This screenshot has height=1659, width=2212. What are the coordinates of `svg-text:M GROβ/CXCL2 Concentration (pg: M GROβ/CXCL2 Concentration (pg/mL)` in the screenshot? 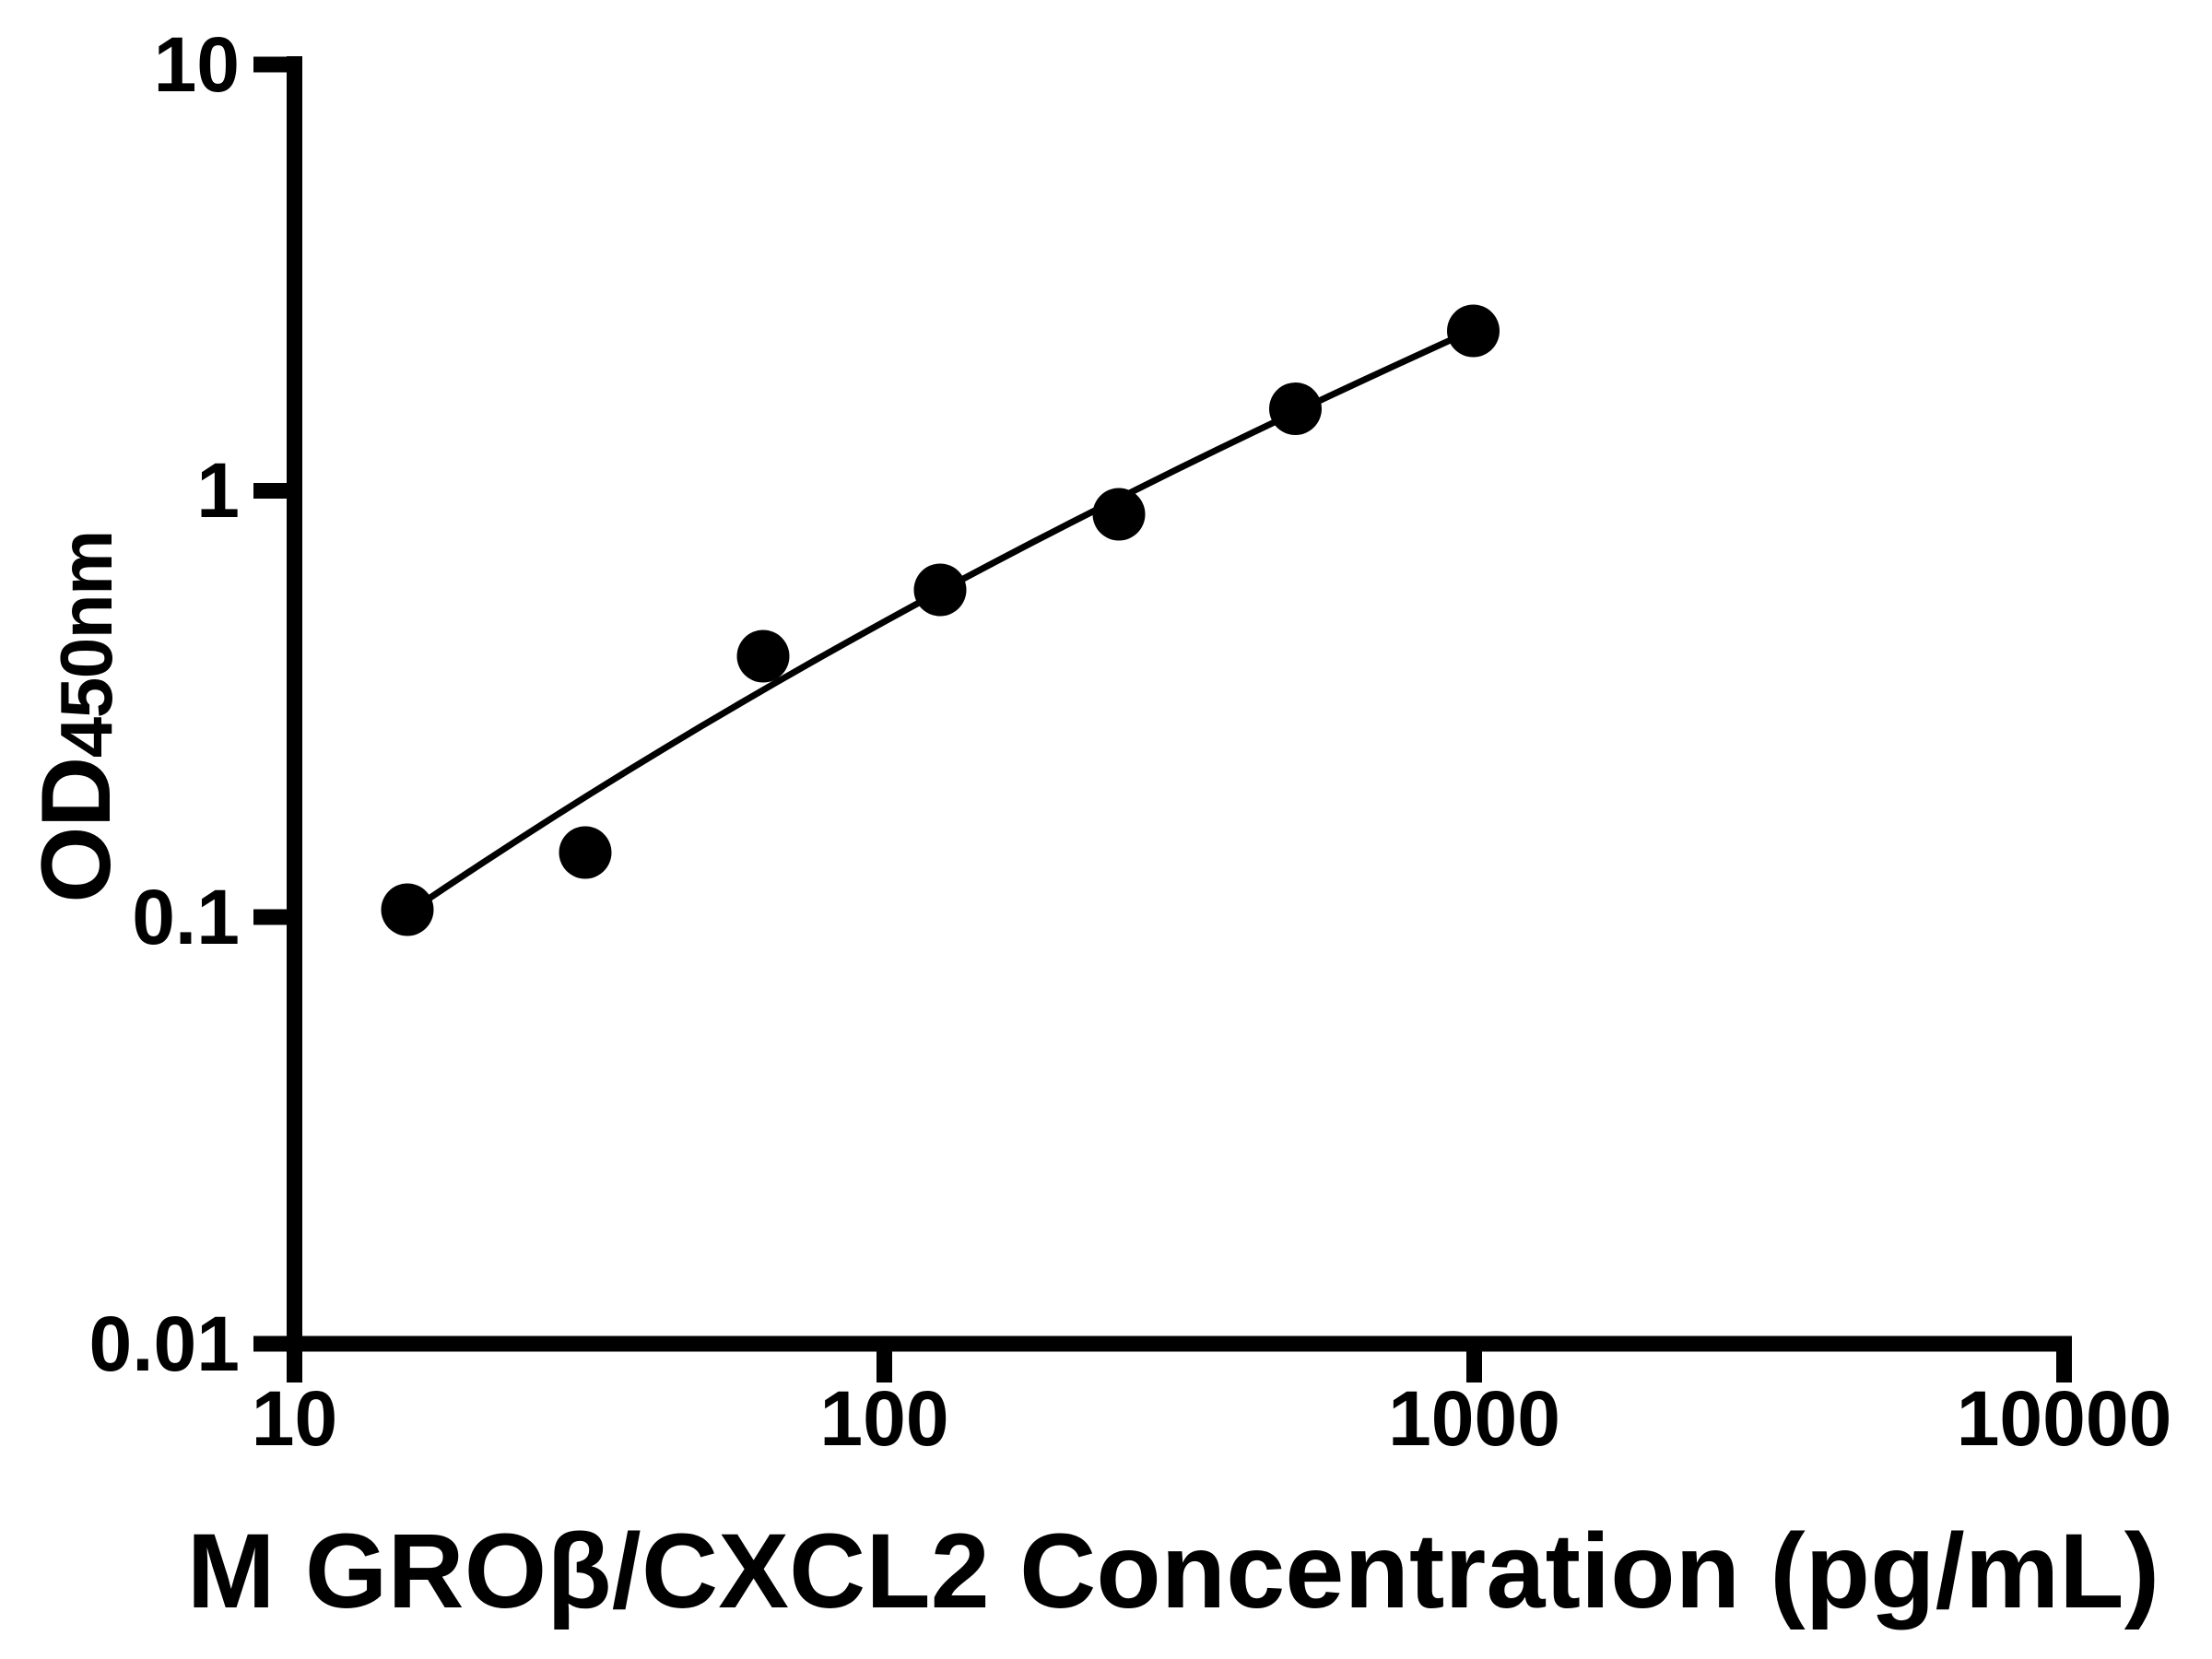 It's located at (1173, 1571).